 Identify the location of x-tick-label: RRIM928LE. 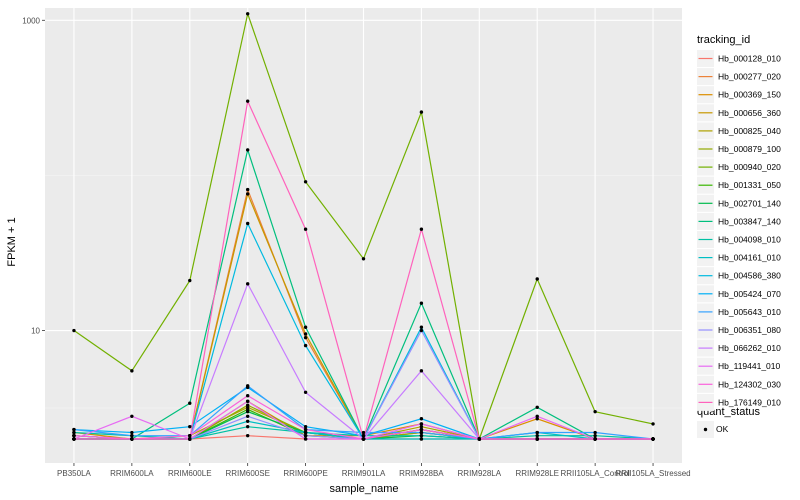
(537, 473).